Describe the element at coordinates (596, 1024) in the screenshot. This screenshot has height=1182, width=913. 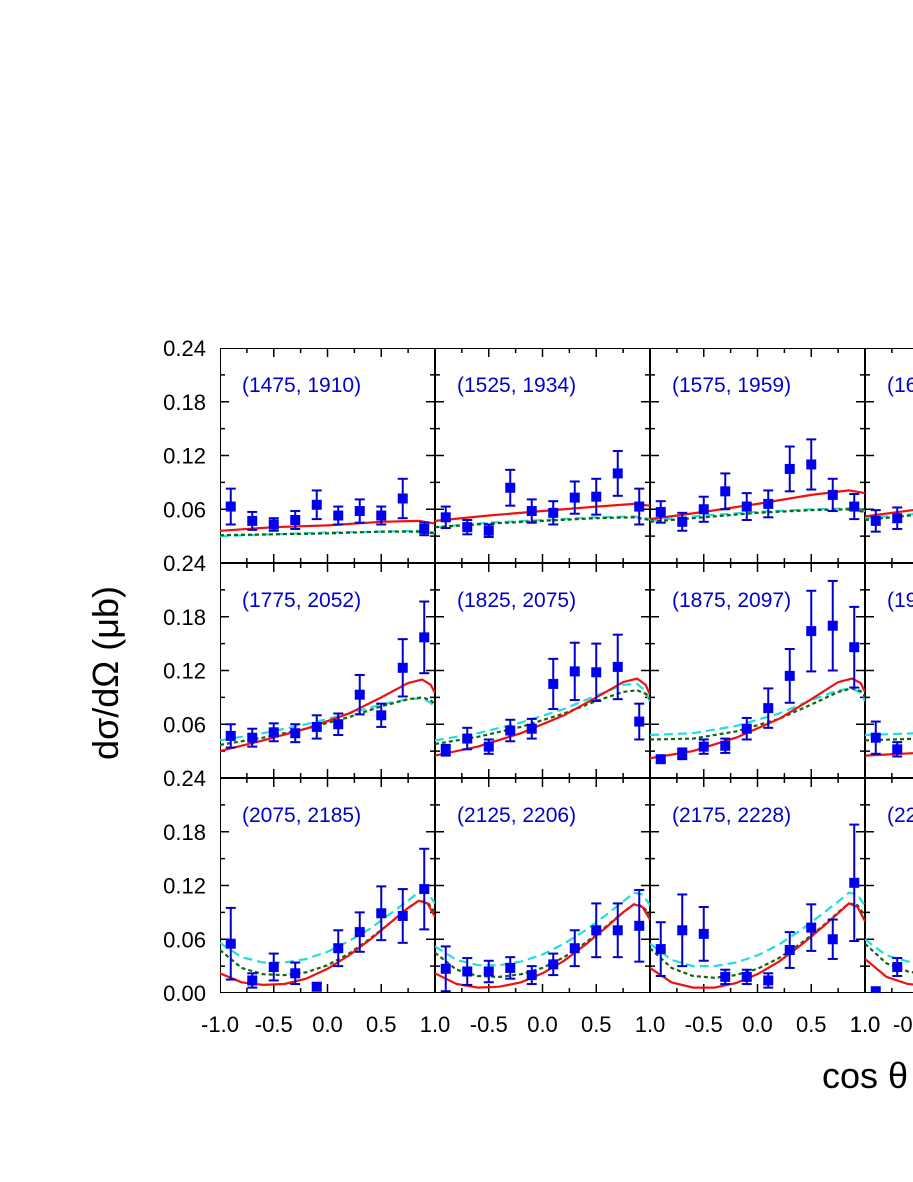
I see `x-tick-label: 0.5` at that location.